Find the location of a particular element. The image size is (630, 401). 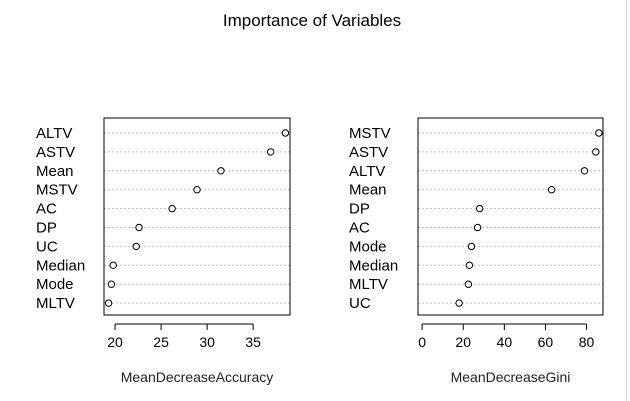

x-tick-label: 40 is located at coordinates (505, 342).